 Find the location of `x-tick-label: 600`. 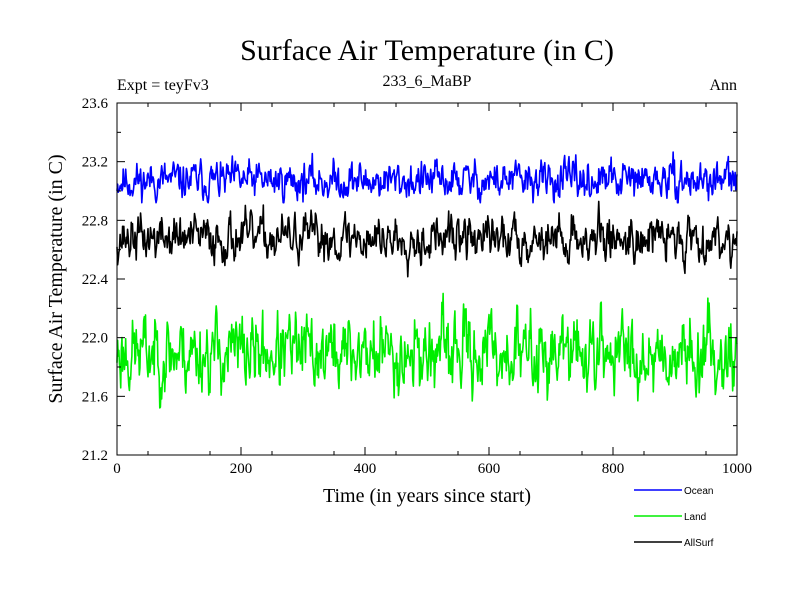

x-tick-label: 600 is located at coordinates (489, 469).